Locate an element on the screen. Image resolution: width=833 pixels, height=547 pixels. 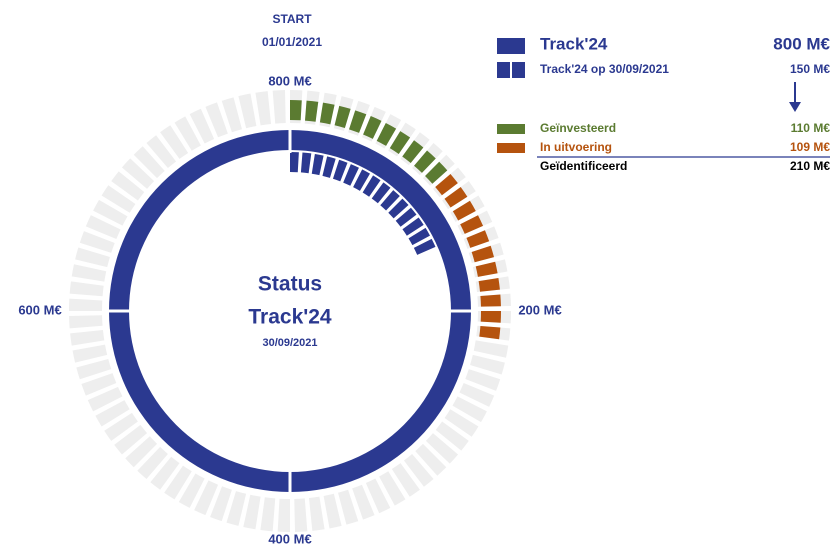
start-label: START is located at coordinates (292, 19).